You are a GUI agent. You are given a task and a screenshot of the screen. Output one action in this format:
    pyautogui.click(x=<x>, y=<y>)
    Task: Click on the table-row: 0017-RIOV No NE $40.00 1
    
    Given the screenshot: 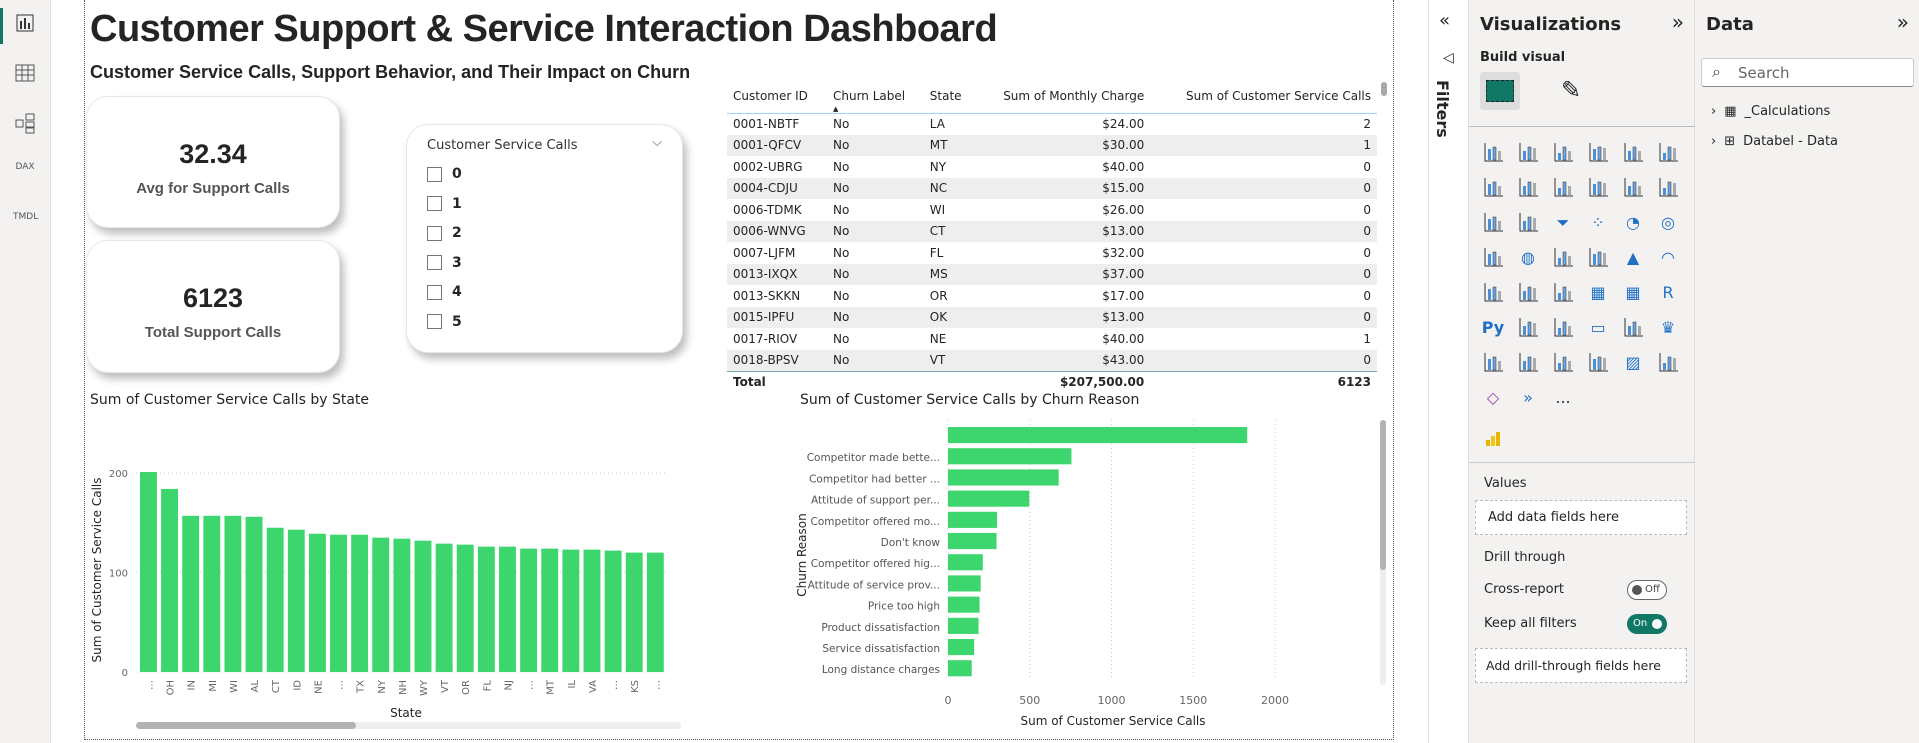 What is the action you would take?
    pyautogui.click(x=1052, y=339)
    